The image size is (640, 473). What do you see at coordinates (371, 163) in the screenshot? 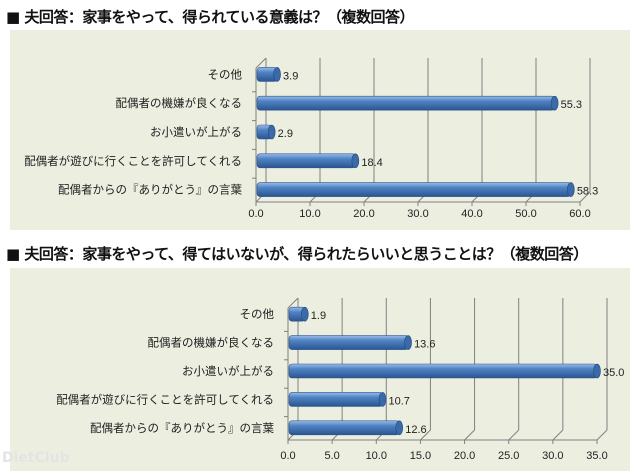
I see `data-label: 18.4` at bounding box center [371, 163].